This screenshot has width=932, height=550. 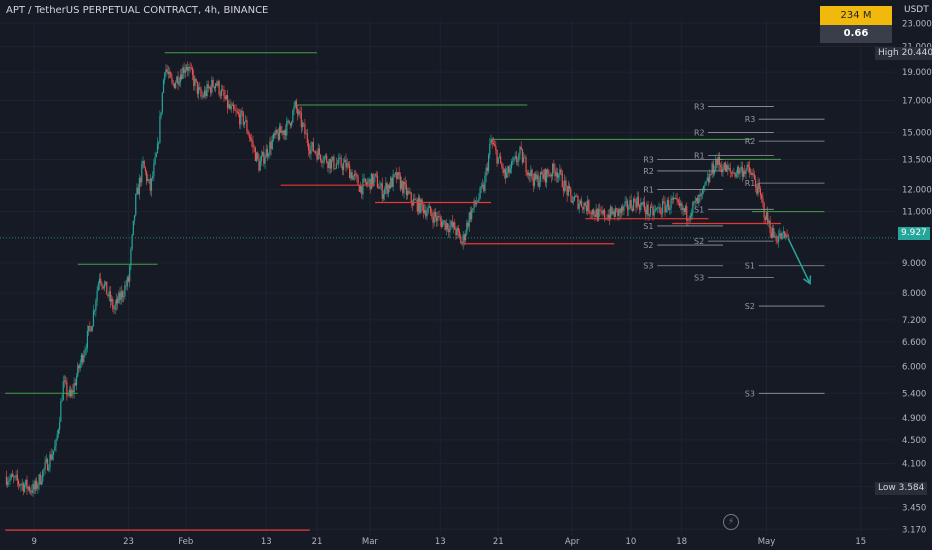 What do you see at coordinates (799, 261) in the screenshot?
I see `projection-arrow` at bounding box center [799, 261].